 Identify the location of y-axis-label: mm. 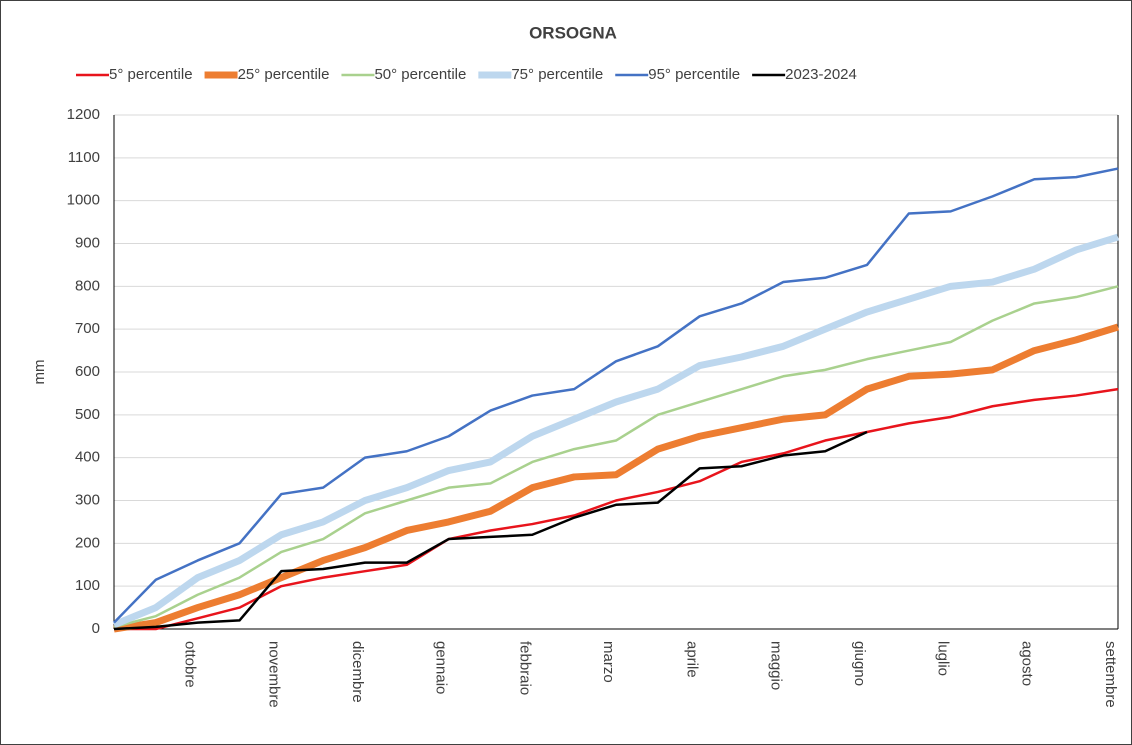
(39, 372).